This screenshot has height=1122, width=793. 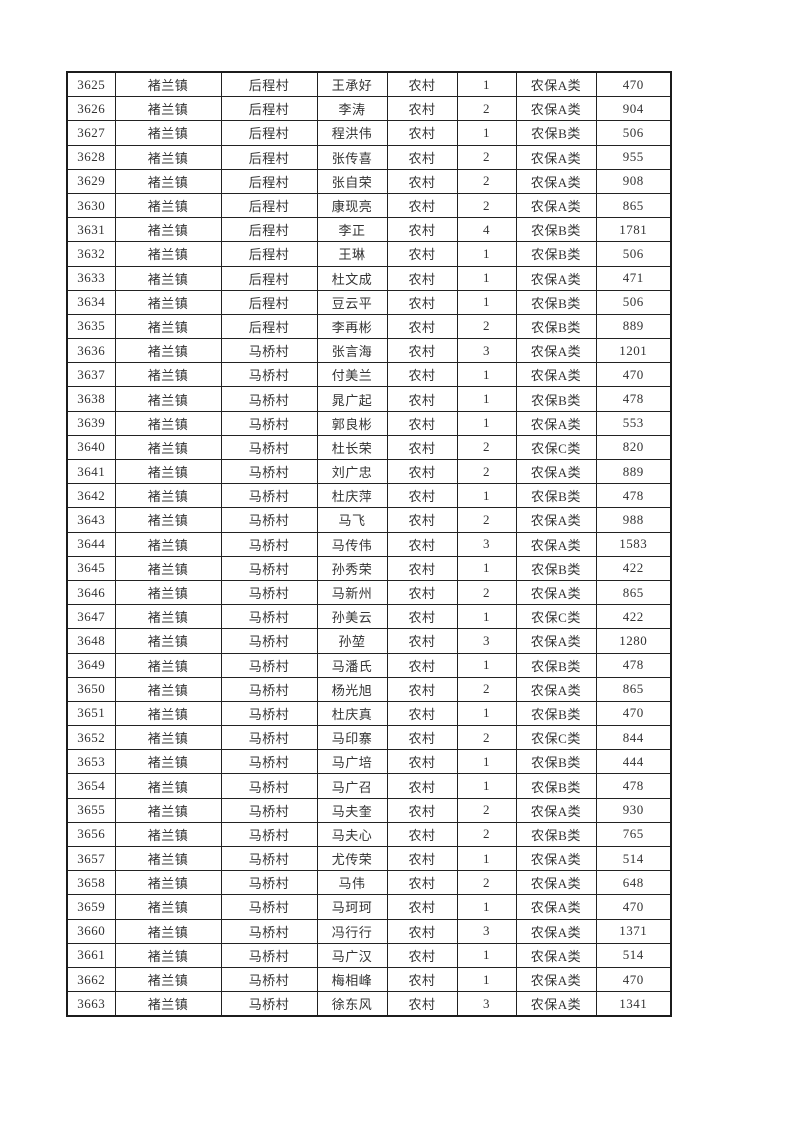 I want to click on person-name-cell: 马伟, so click(x=352, y=883).